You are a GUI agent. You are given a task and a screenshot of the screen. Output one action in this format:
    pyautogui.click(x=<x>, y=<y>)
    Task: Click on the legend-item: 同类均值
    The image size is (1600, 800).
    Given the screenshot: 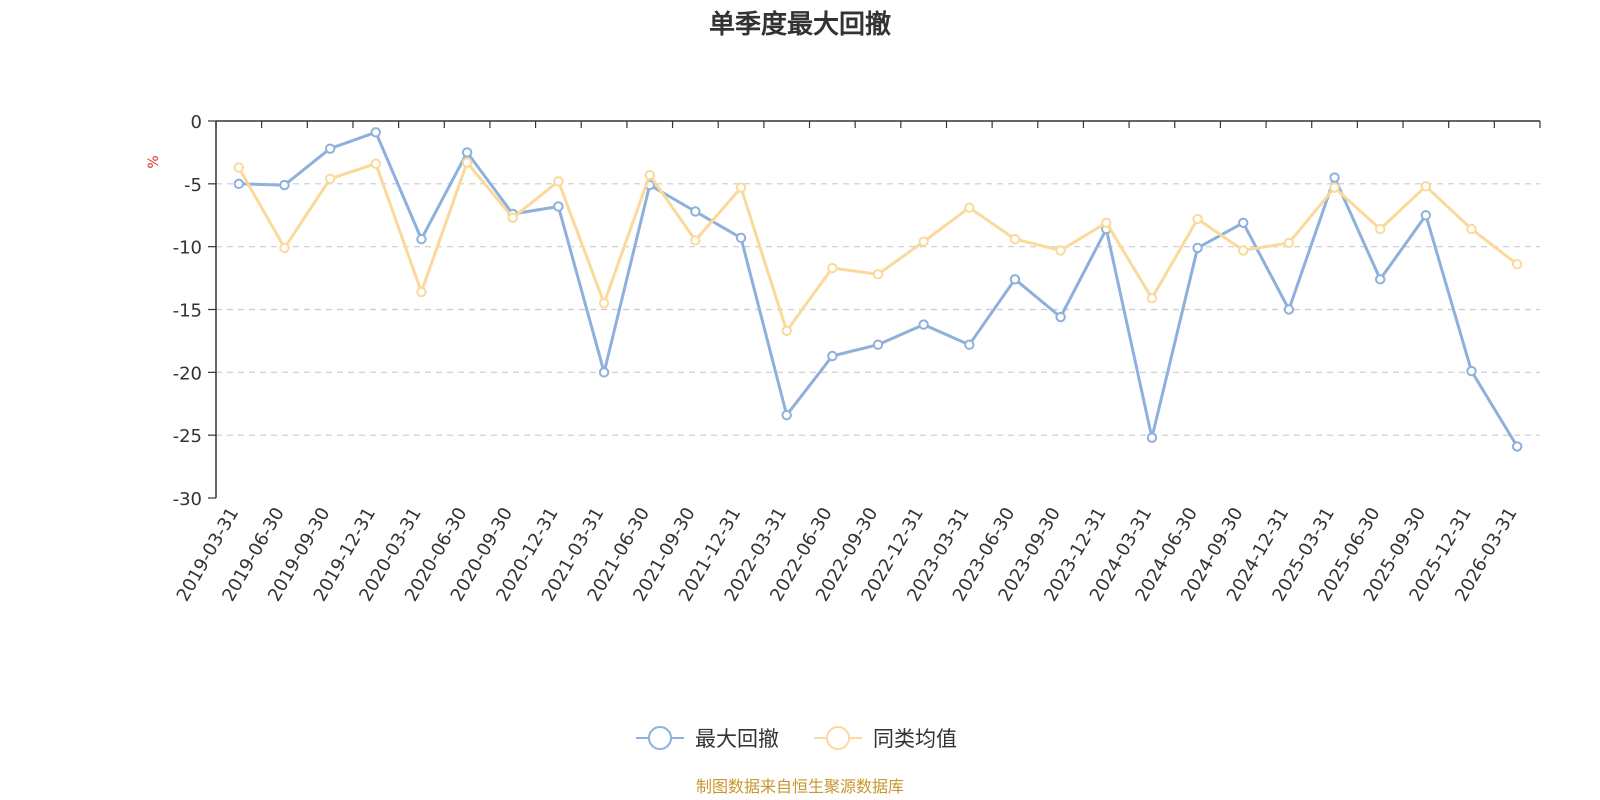 What is the action you would take?
    pyautogui.click(x=885, y=738)
    